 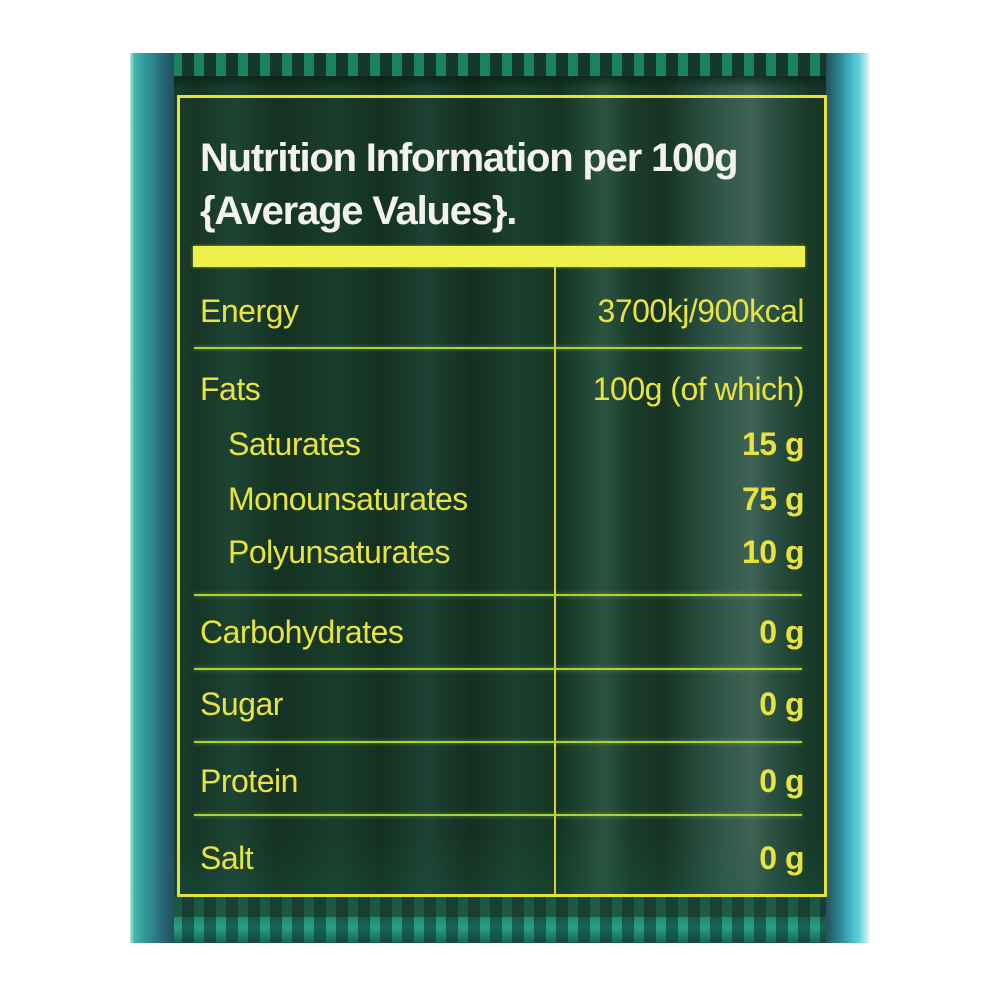 I want to click on row-polyunsaturates: Polyunsaturates 10 g, so click(x=502, y=552).